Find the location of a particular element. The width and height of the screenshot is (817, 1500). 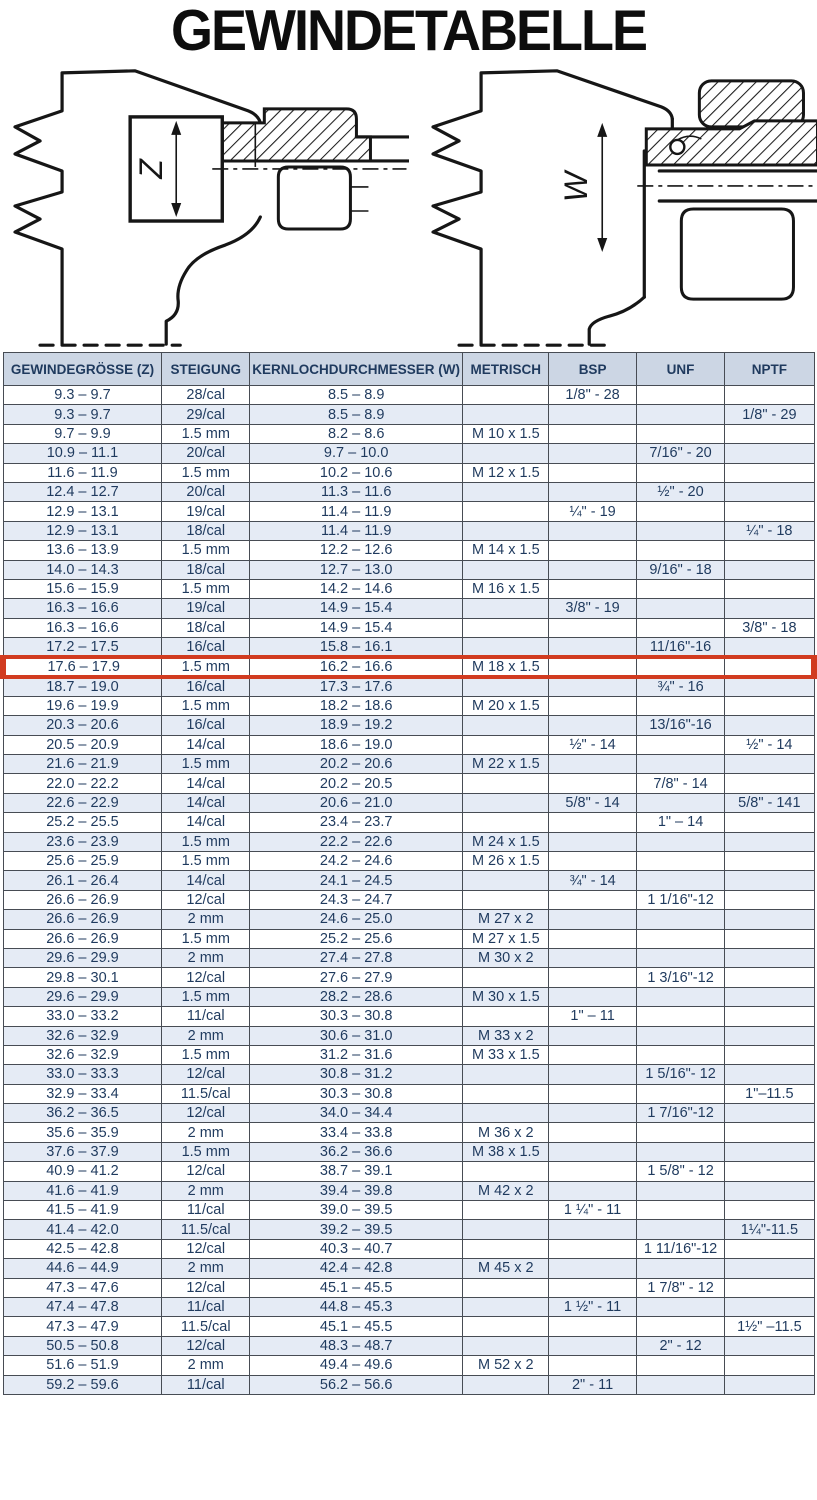

table-cell: 25.2 – 25.5 is located at coordinates (82, 822).